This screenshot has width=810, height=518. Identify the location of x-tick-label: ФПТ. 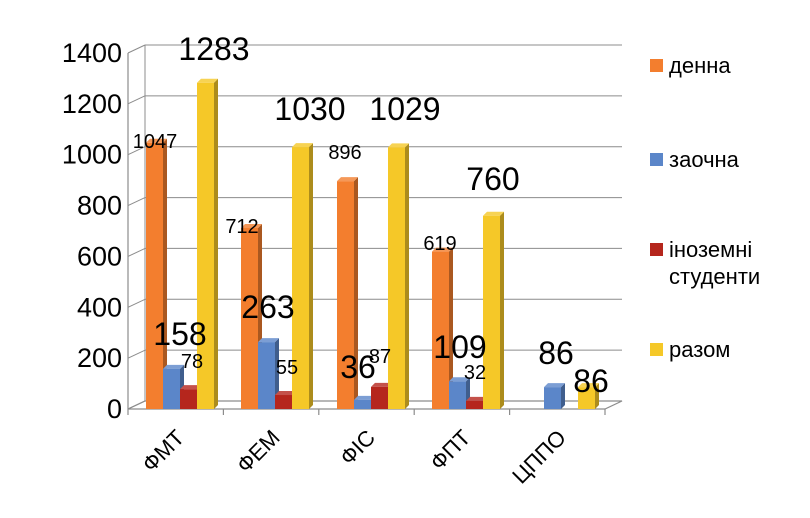
(450, 450).